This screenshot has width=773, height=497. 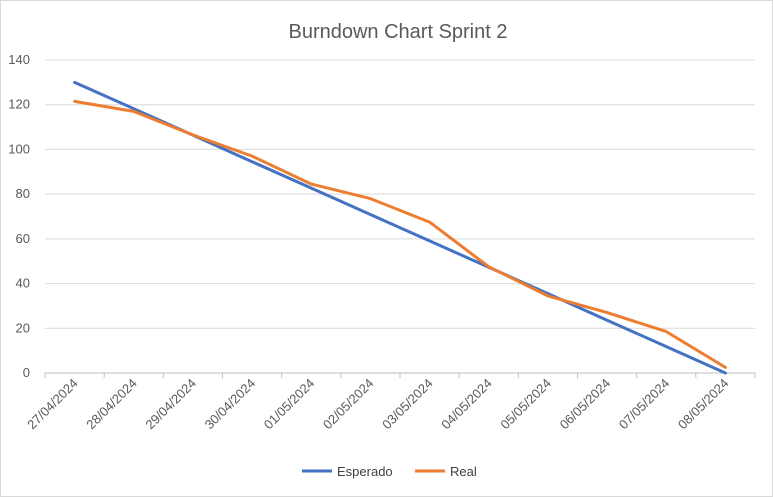 I want to click on legend: Esperado Real, so click(x=389, y=471).